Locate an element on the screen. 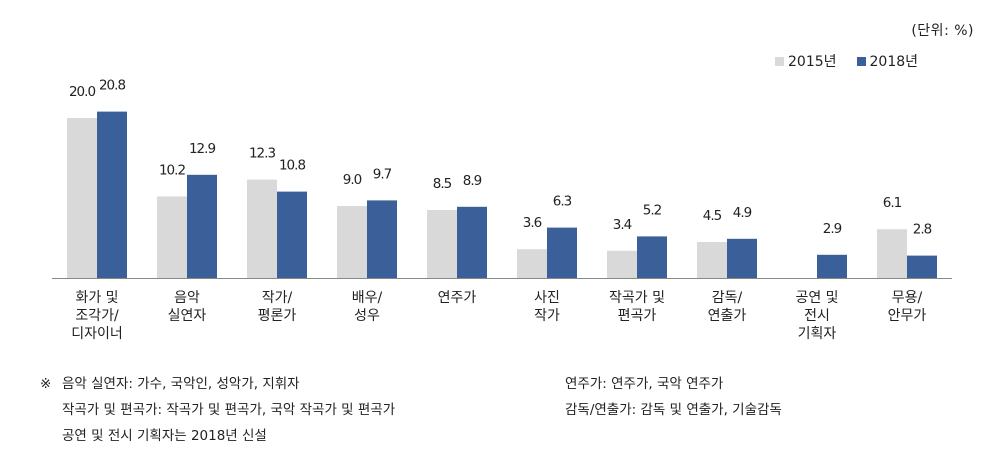 The height and width of the screenshot is (467, 1000). data-label: 5.2 is located at coordinates (652, 210).